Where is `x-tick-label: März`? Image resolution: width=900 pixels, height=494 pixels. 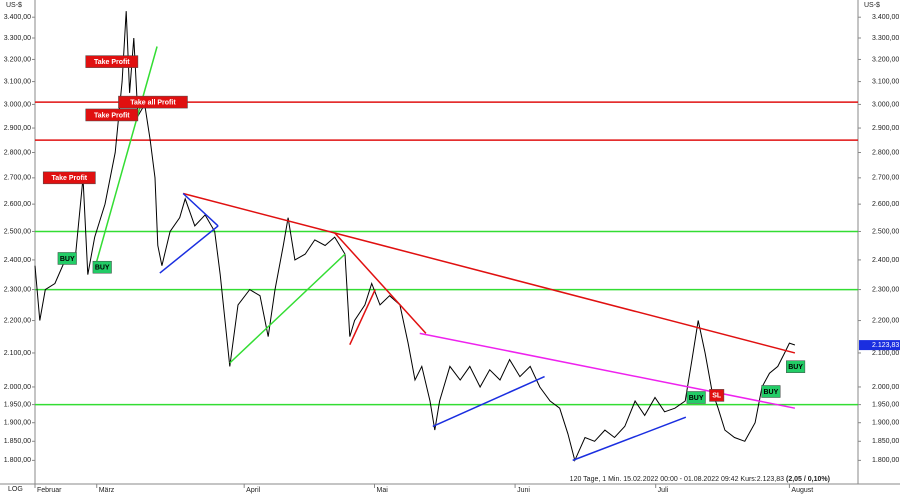 x-tick-label: März is located at coordinates (107, 490).